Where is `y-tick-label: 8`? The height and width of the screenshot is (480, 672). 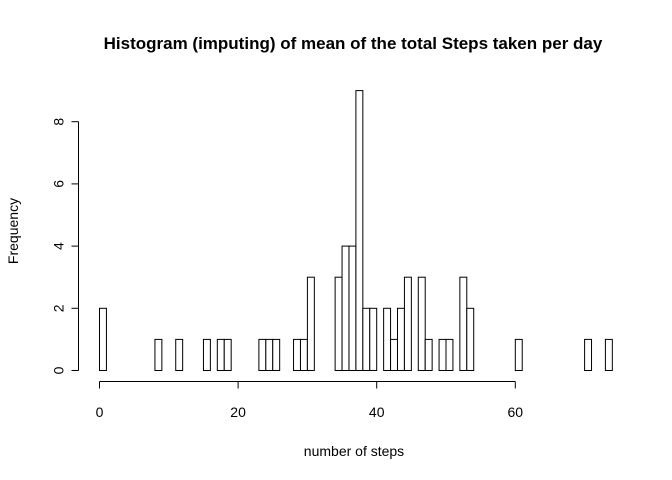 y-tick-label: 8 is located at coordinates (59, 122).